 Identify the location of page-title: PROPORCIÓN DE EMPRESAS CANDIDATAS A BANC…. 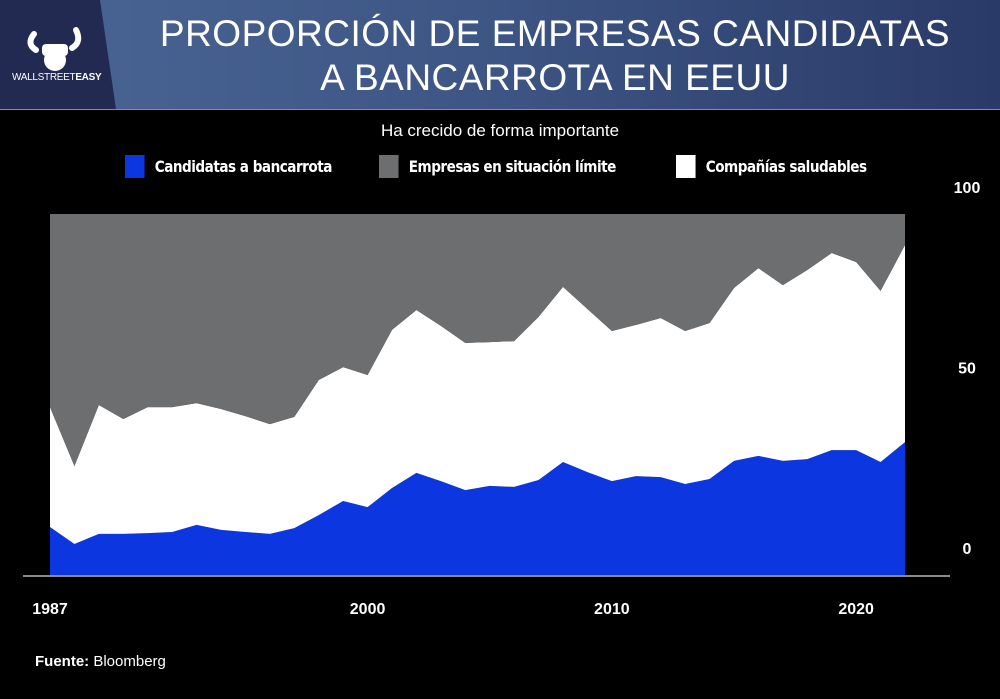
(555, 56).